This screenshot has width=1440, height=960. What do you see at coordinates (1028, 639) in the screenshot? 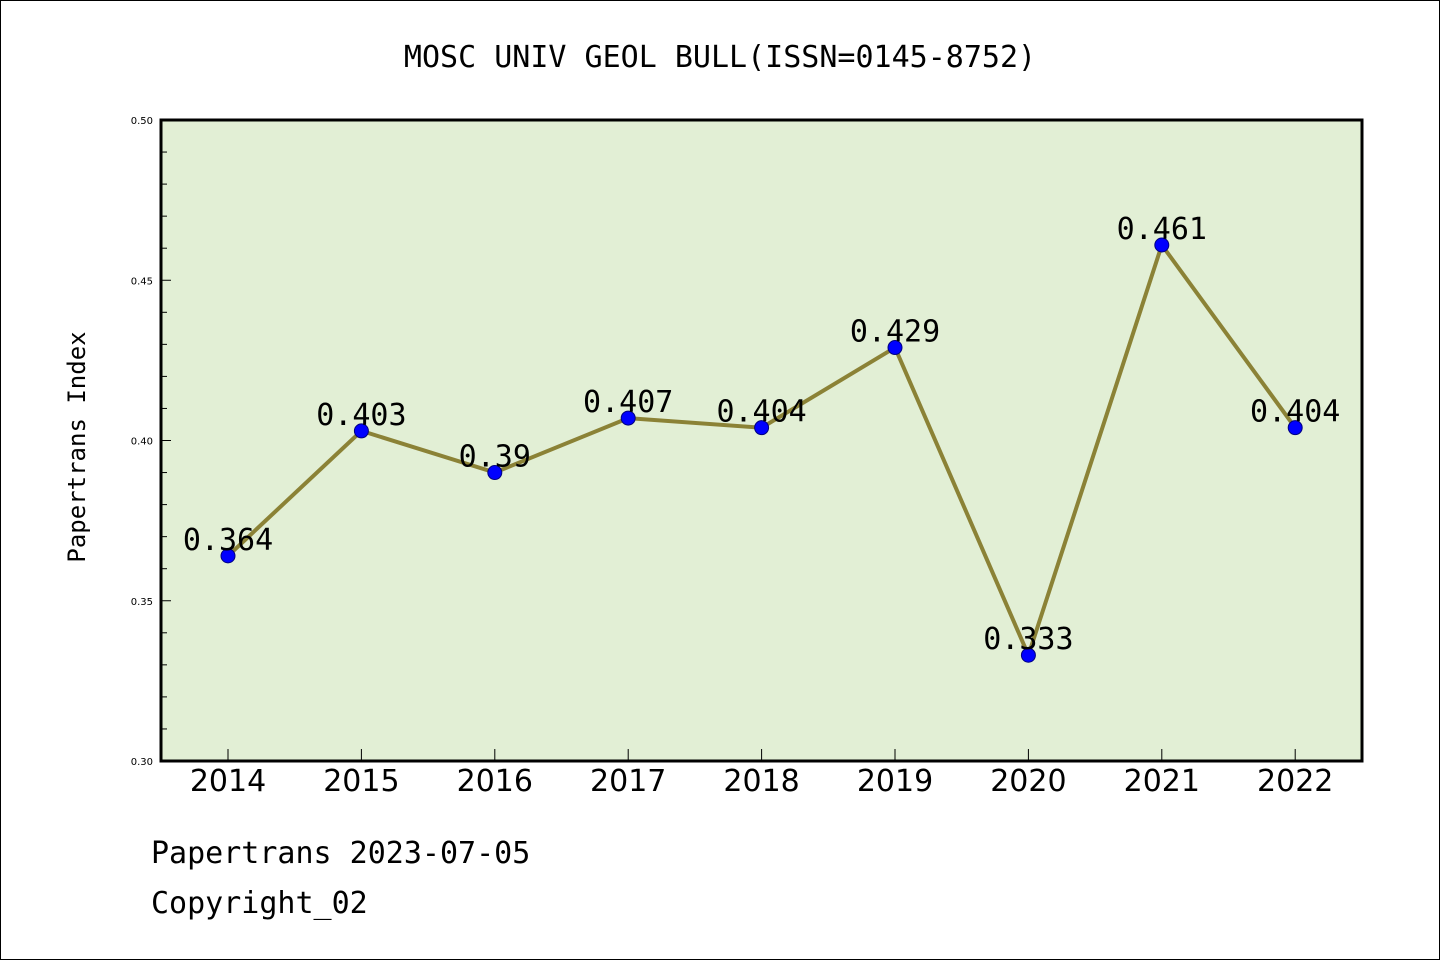
I see `data-value-label: 0.333` at bounding box center [1028, 639].